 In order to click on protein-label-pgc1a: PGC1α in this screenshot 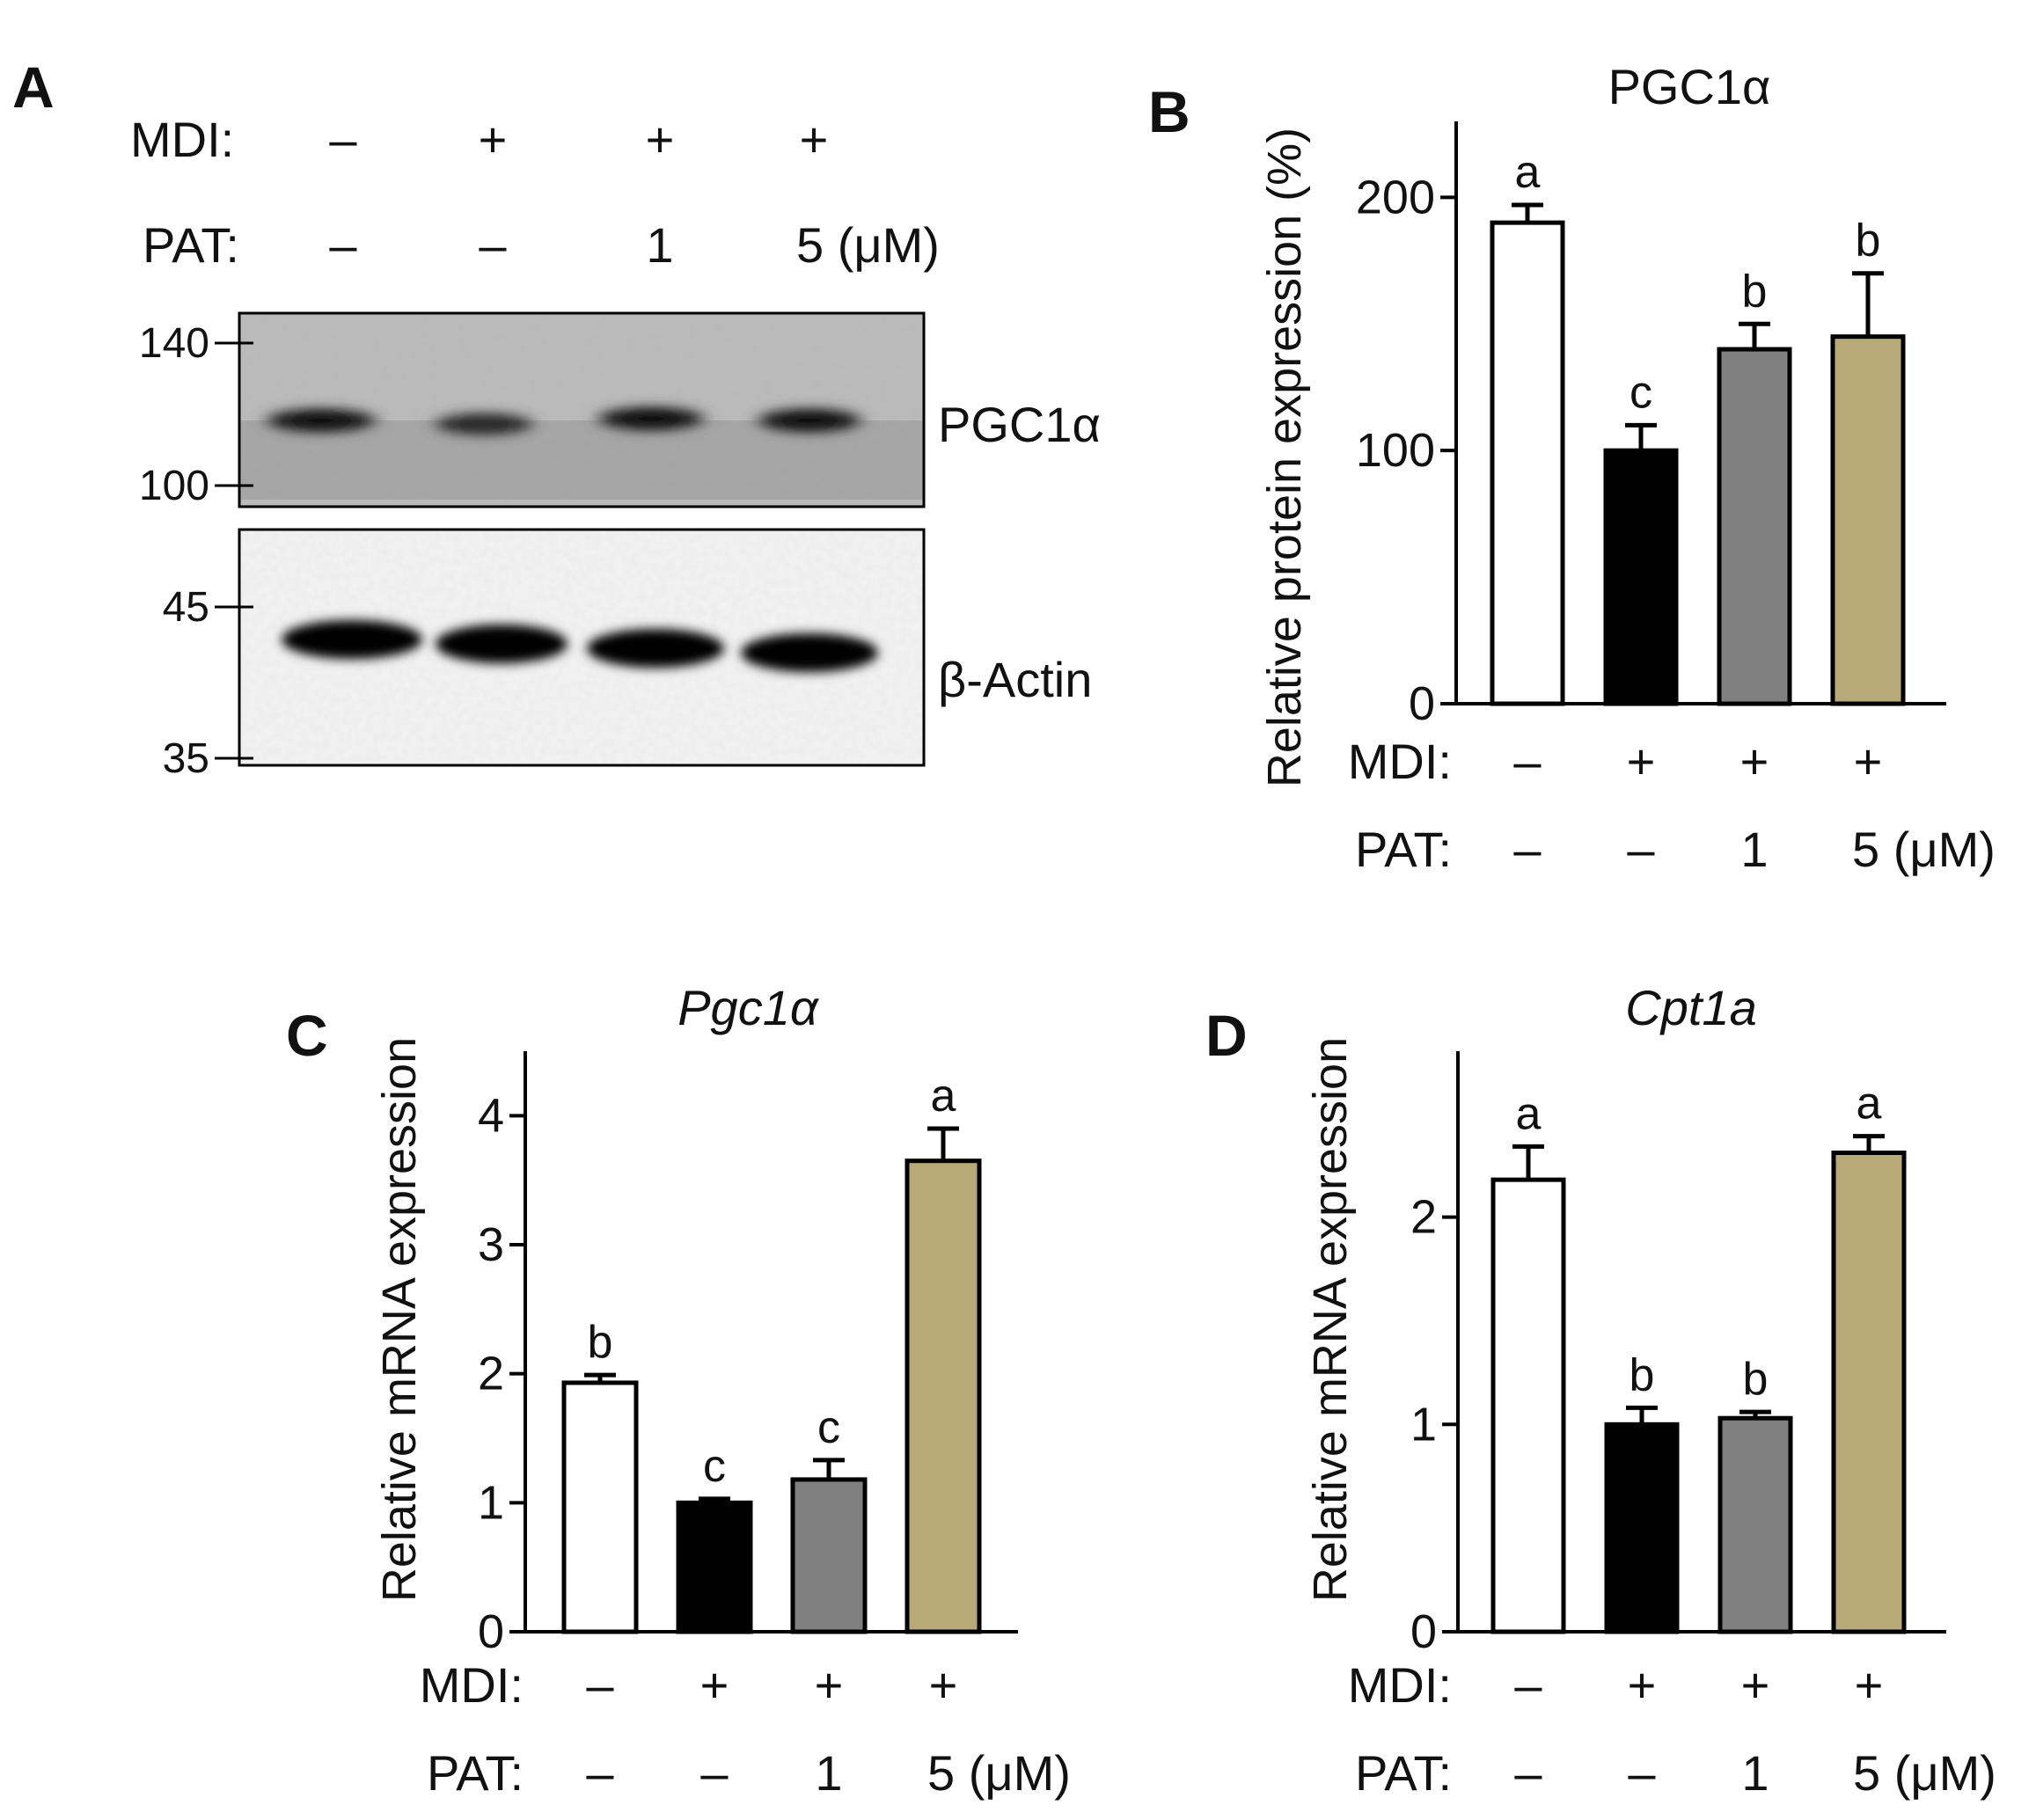, I will do `click(1019, 424)`.